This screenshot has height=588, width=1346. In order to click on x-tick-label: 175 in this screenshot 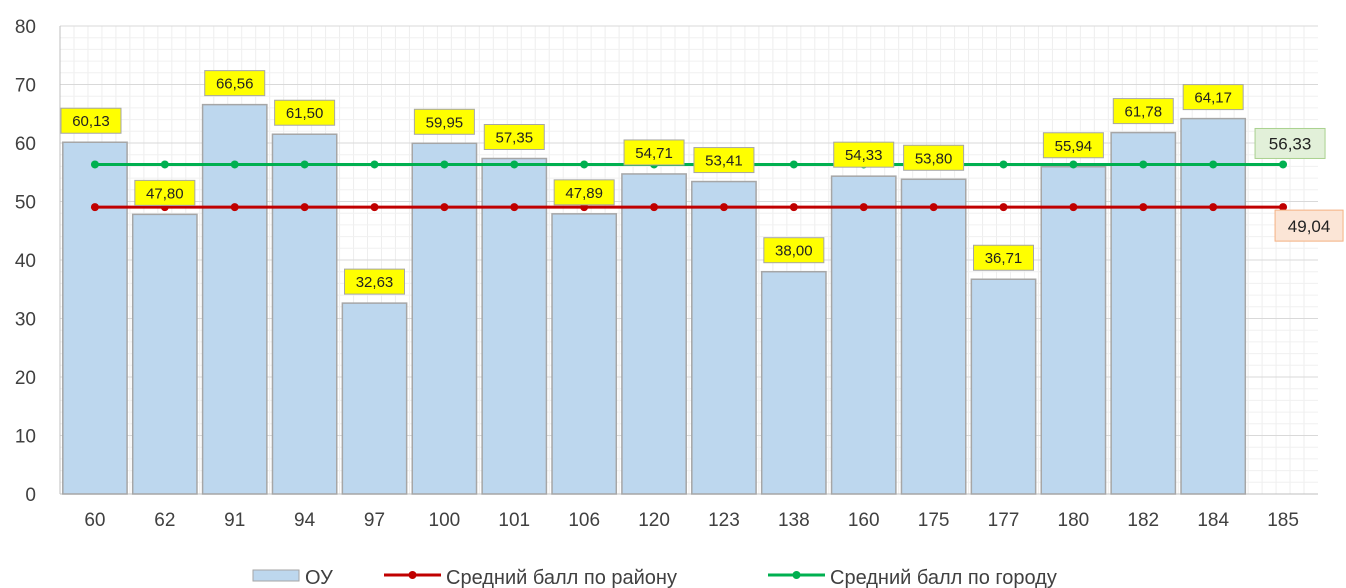, I will do `click(934, 520)`.